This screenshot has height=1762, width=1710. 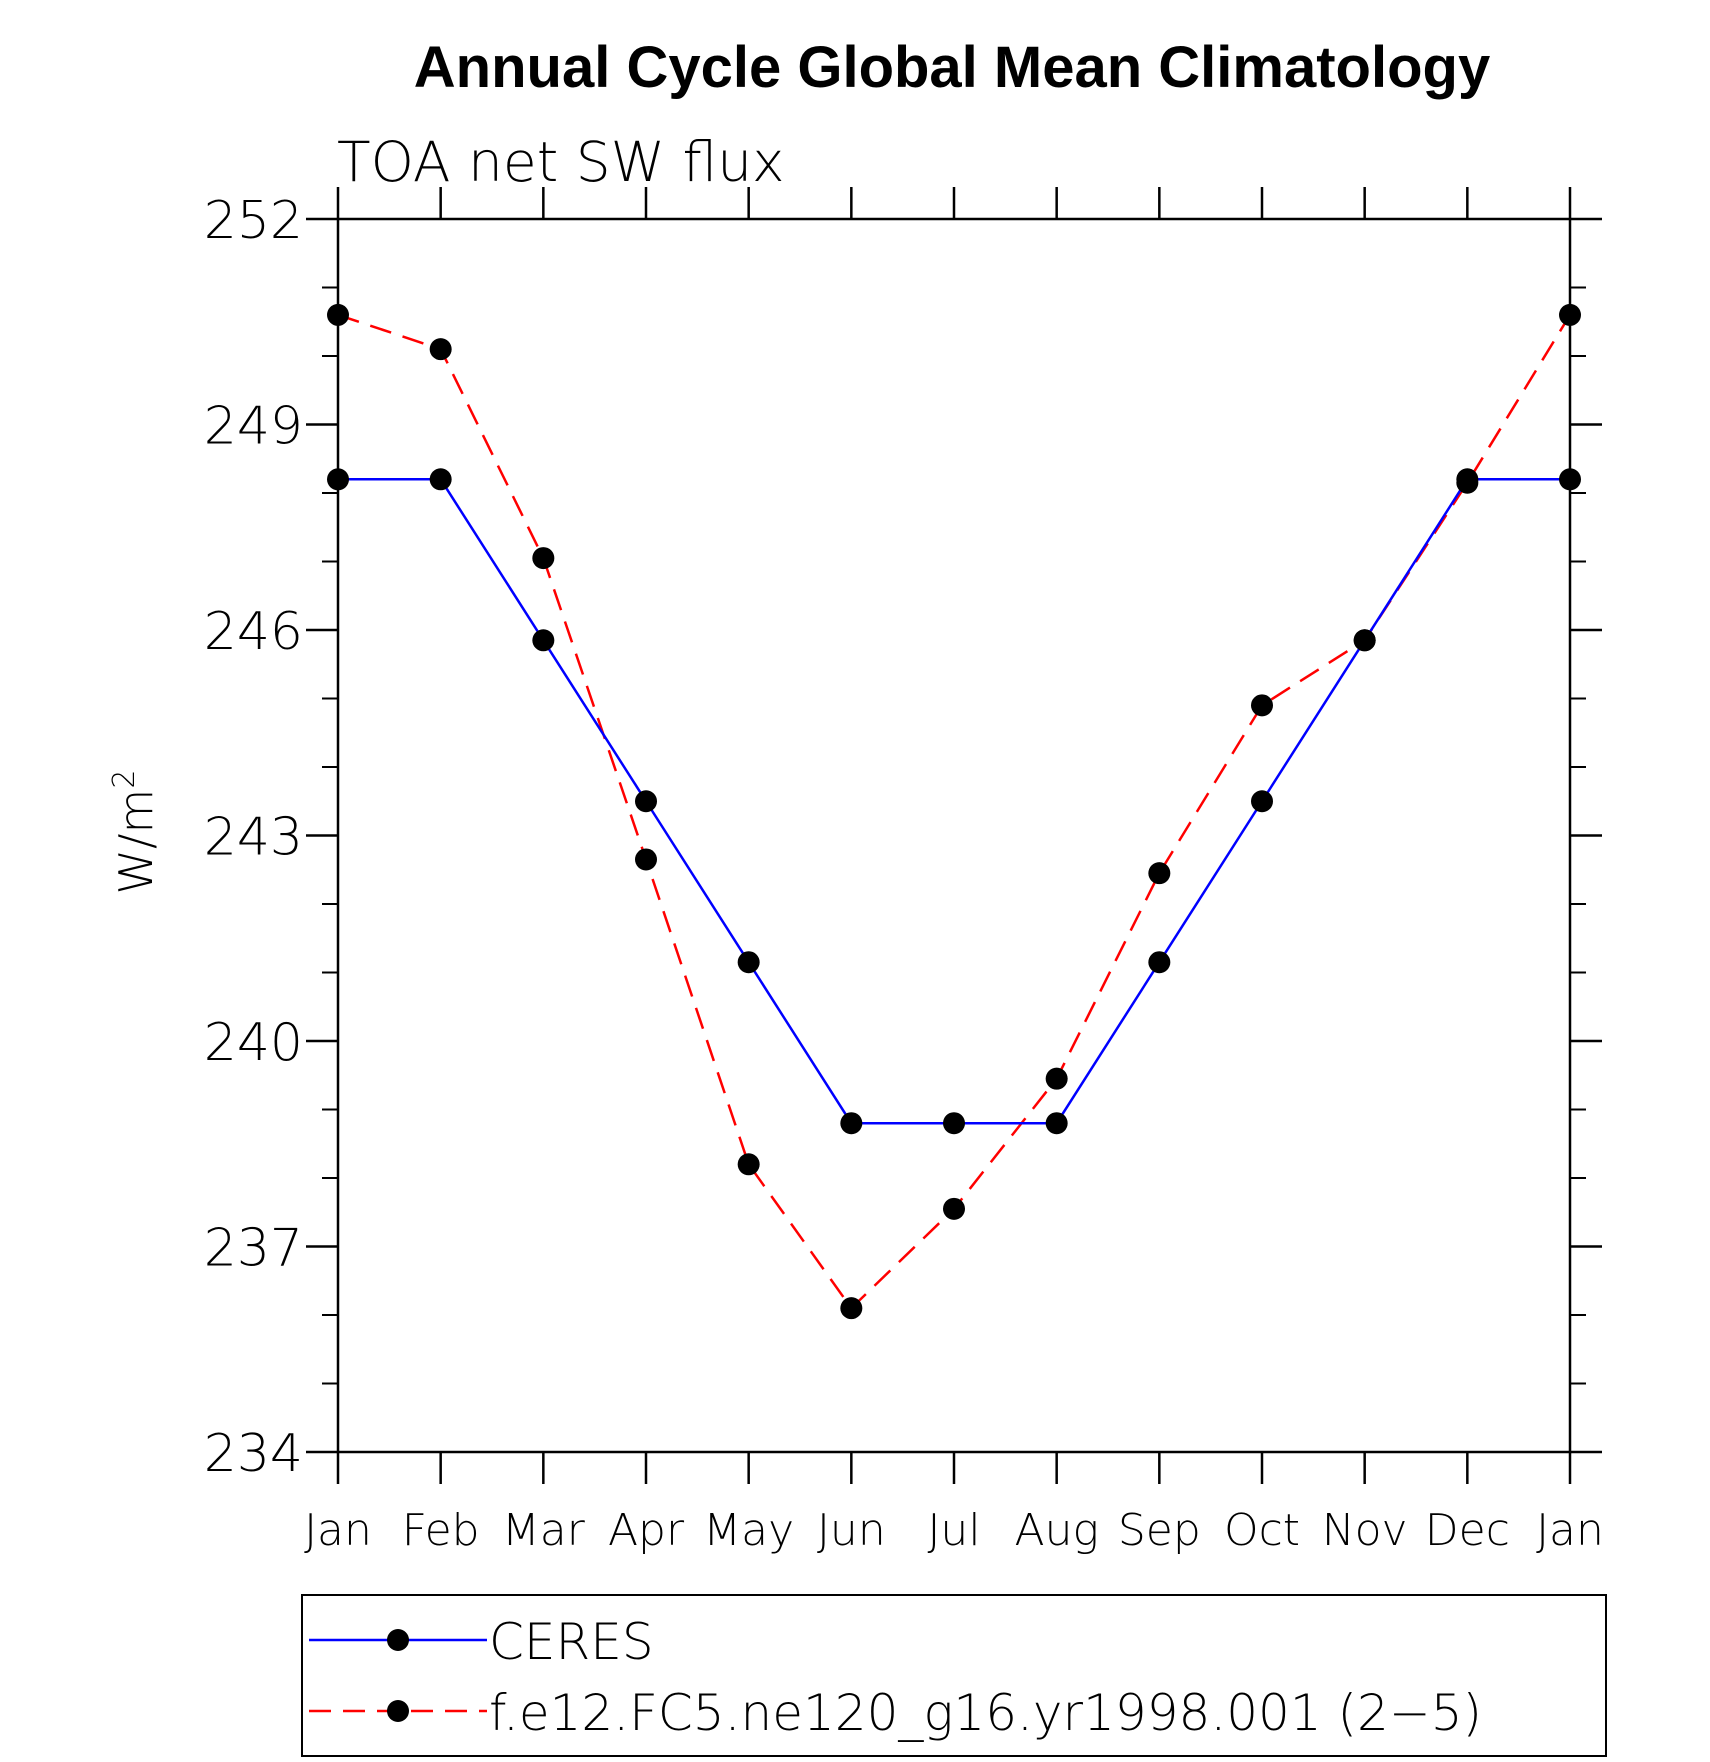 What do you see at coordinates (398, 1711) in the screenshot?
I see `legend-marker-model` at bounding box center [398, 1711].